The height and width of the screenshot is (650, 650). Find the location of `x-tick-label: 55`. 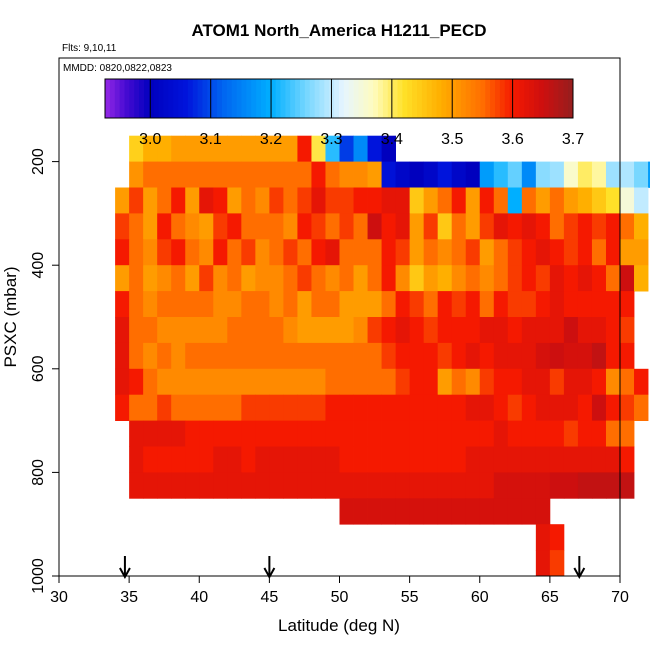

x-tick-label: 55 is located at coordinates (410, 597).